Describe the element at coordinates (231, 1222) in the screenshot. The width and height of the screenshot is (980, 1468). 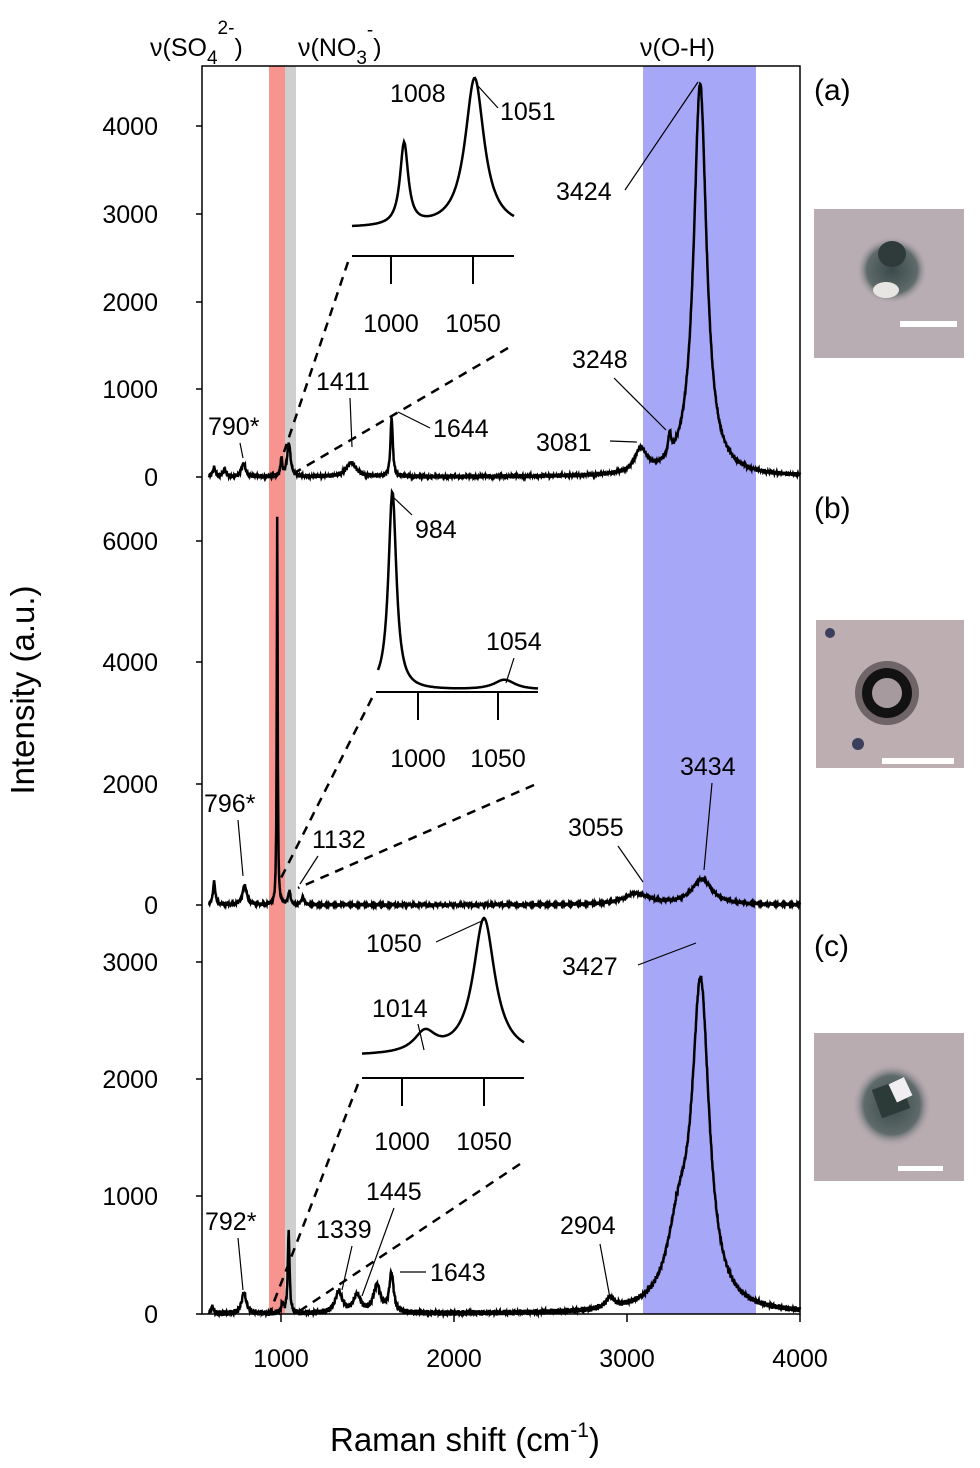
I see `peak-label: 792*` at that location.